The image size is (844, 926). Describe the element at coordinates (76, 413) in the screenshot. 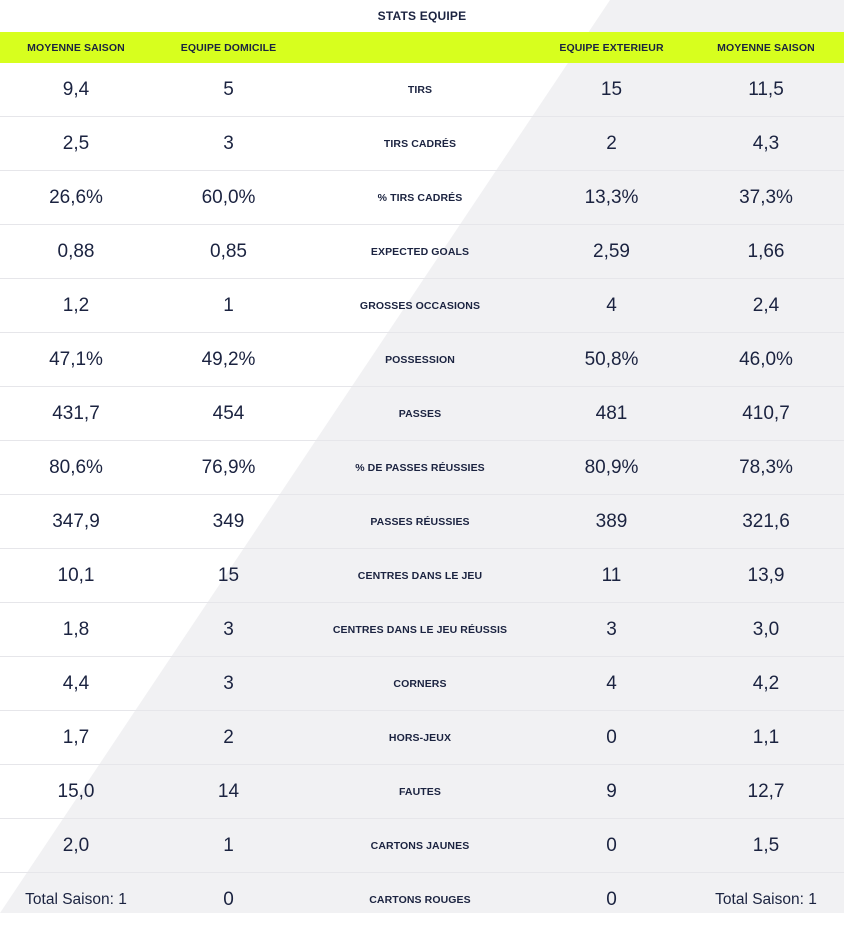

I see `home-season-avg-value: 431,7` at that location.